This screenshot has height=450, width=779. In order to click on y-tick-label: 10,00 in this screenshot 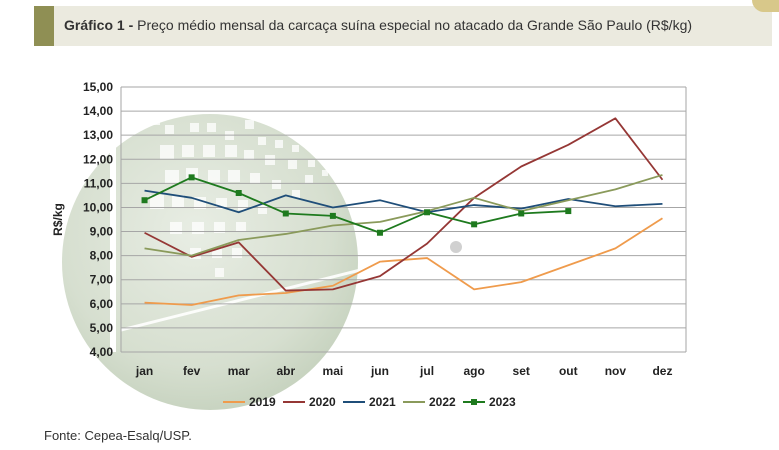, I will do `click(98, 207)`.